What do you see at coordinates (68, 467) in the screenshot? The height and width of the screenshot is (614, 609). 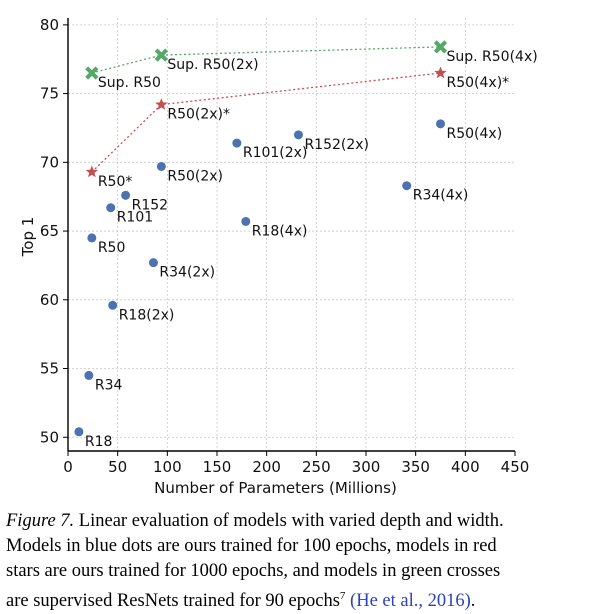 I see `x-tick-label: 0` at bounding box center [68, 467].